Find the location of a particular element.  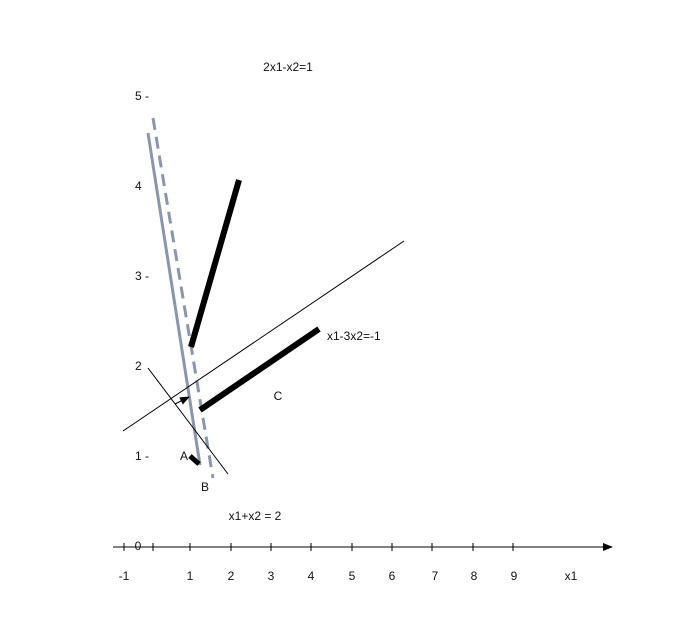

line-dashed-gray is located at coordinates (183, 298).